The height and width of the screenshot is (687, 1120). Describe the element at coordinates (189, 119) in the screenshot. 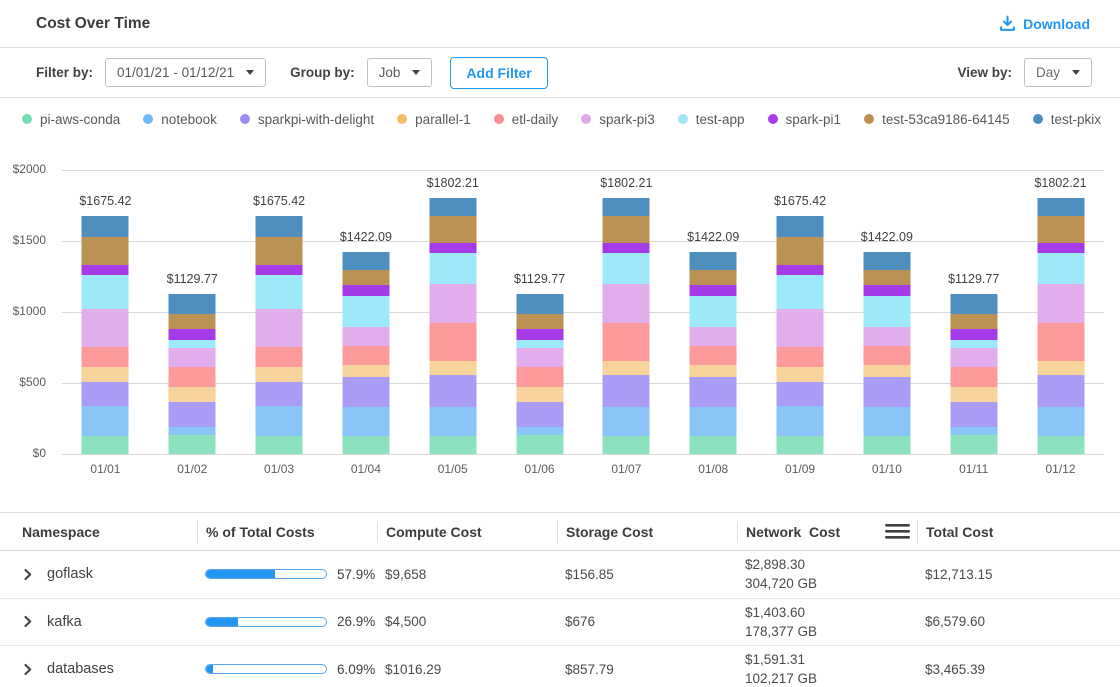

I see `legend-label: notebook` at that location.